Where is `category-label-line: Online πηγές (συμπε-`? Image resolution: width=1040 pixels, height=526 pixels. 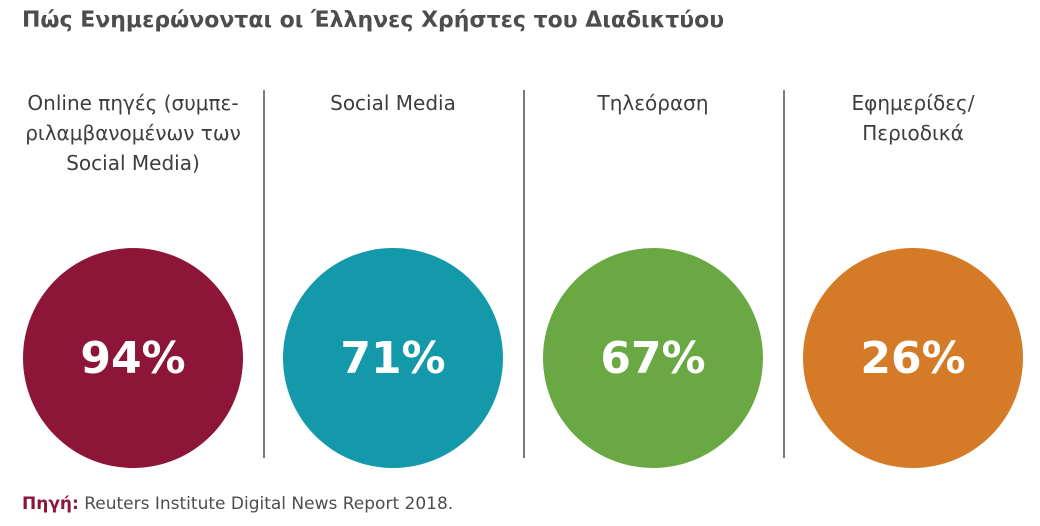 category-label-line: Online πηγές (συμπε- is located at coordinates (133, 103).